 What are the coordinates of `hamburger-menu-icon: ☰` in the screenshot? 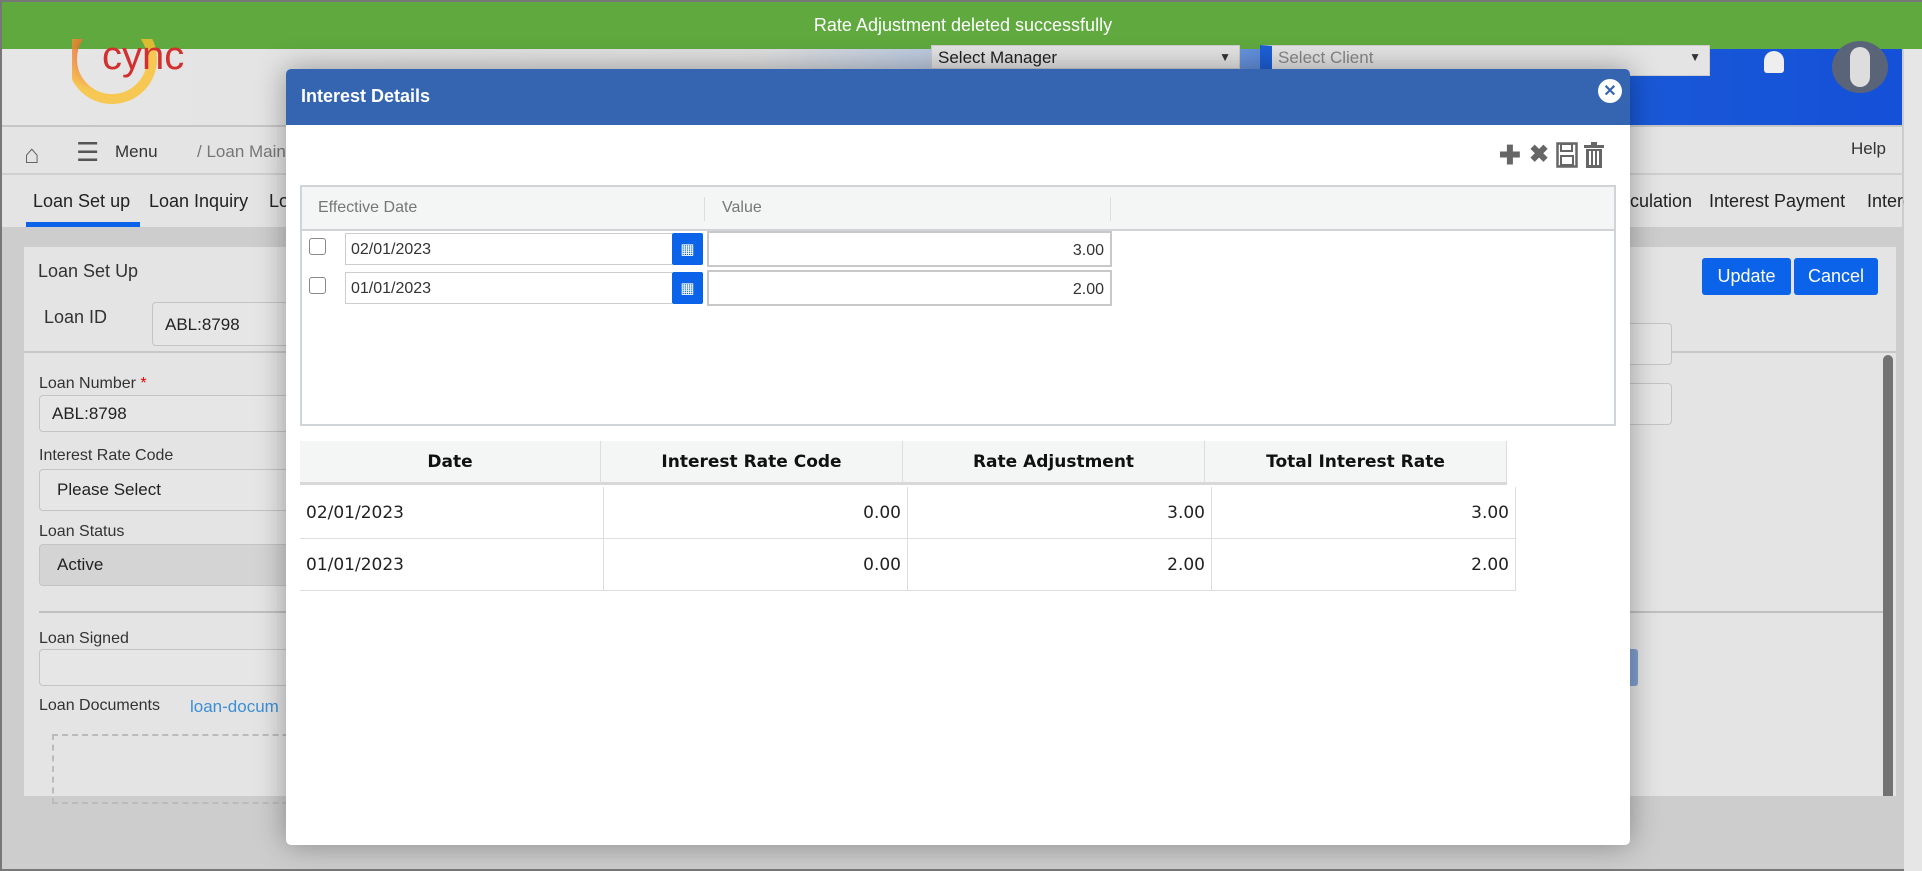 It's located at (88, 152).